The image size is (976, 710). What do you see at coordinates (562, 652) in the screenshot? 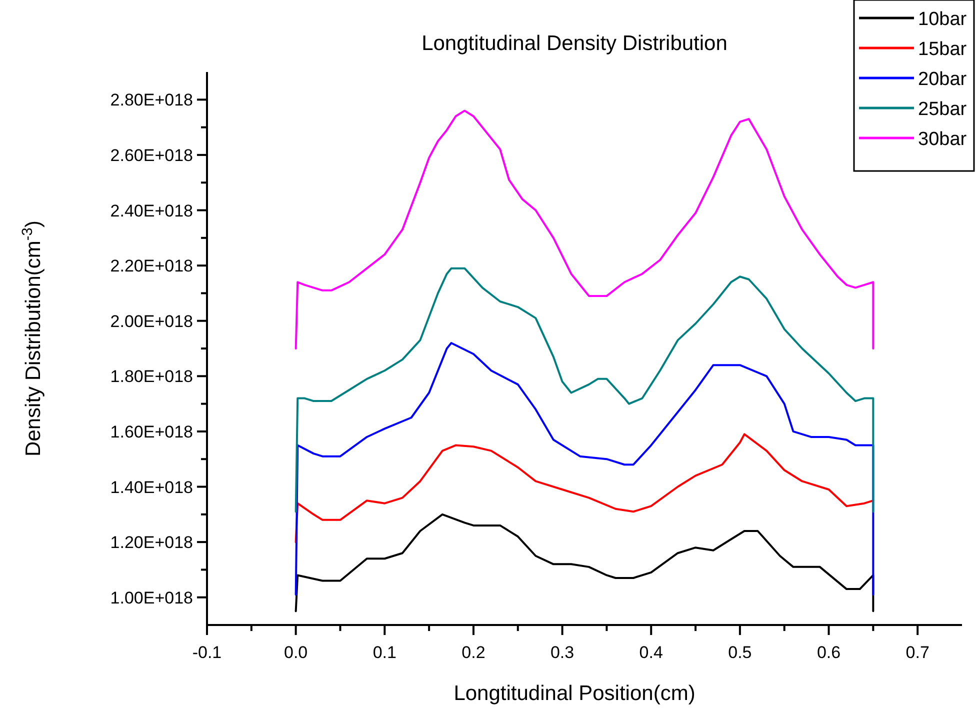
I see `x-tick-label: 0.3` at bounding box center [562, 652].